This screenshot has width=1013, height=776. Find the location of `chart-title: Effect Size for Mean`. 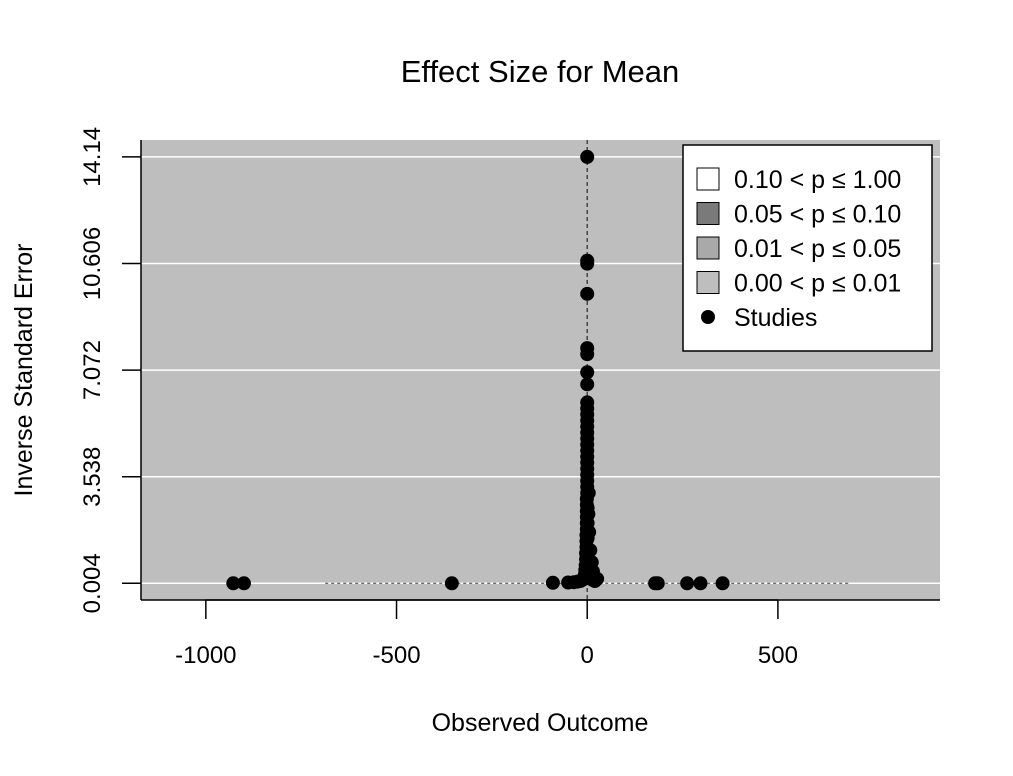

chart-title: Effect Size for Mean is located at coordinates (540, 71).